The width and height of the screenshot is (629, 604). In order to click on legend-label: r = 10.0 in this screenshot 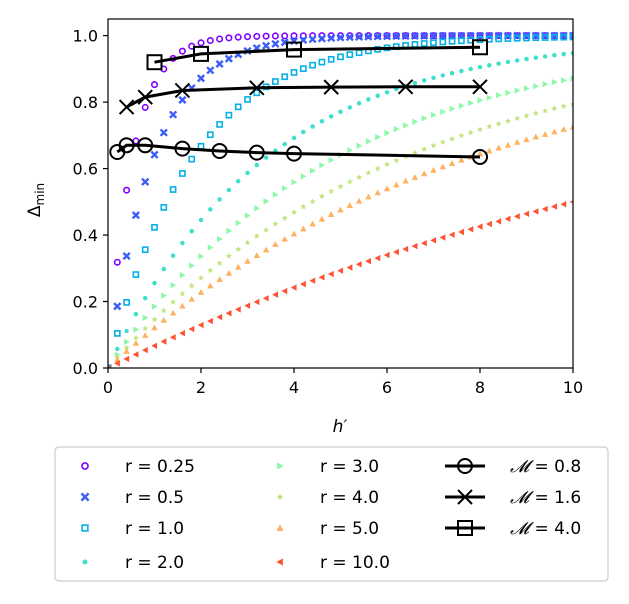, I will do `click(355, 563)`.